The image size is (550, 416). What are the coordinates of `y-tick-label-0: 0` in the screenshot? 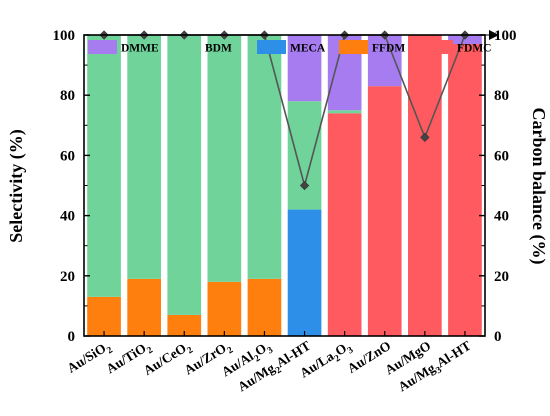 It's located at (72, 337).